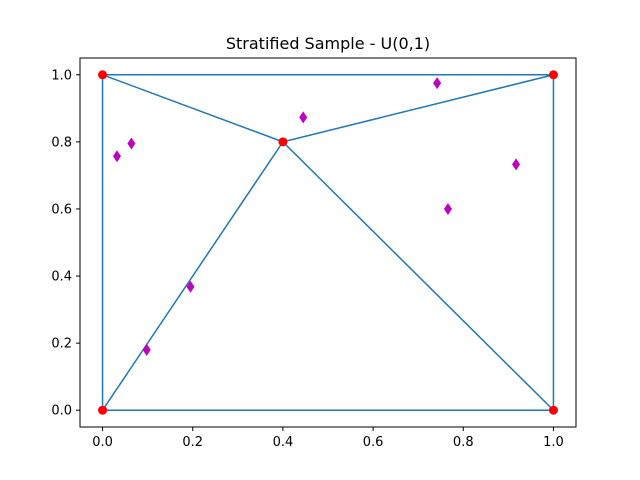 The height and width of the screenshot is (480, 640). What do you see at coordinates (373, 442) in the screenshot?
I see `x-tick-label: 0.6` at bounding box center [373, 442].